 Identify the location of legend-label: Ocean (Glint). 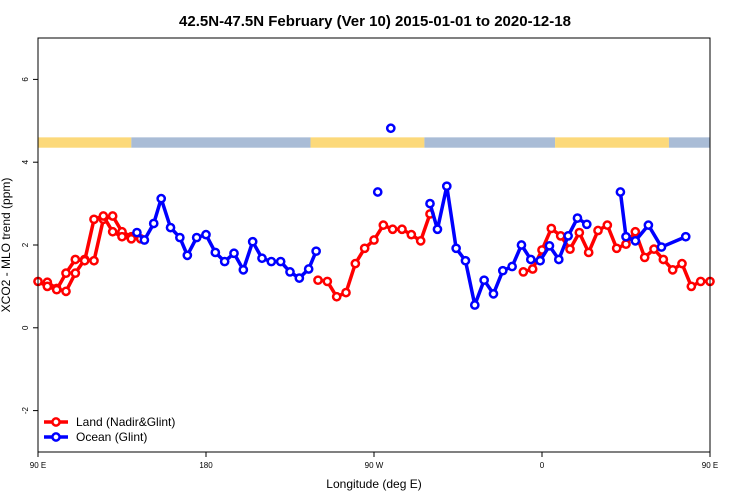
(111, 437).